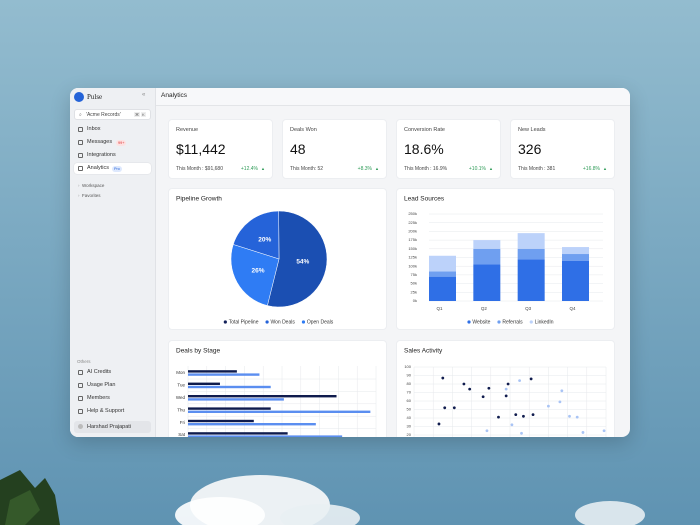  I want to click on shortcut-key: K, so click(143, 114).